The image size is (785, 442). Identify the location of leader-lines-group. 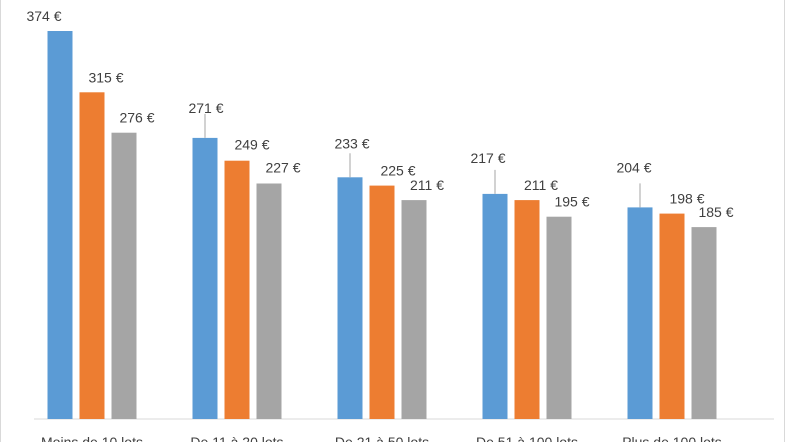
(422, 160).